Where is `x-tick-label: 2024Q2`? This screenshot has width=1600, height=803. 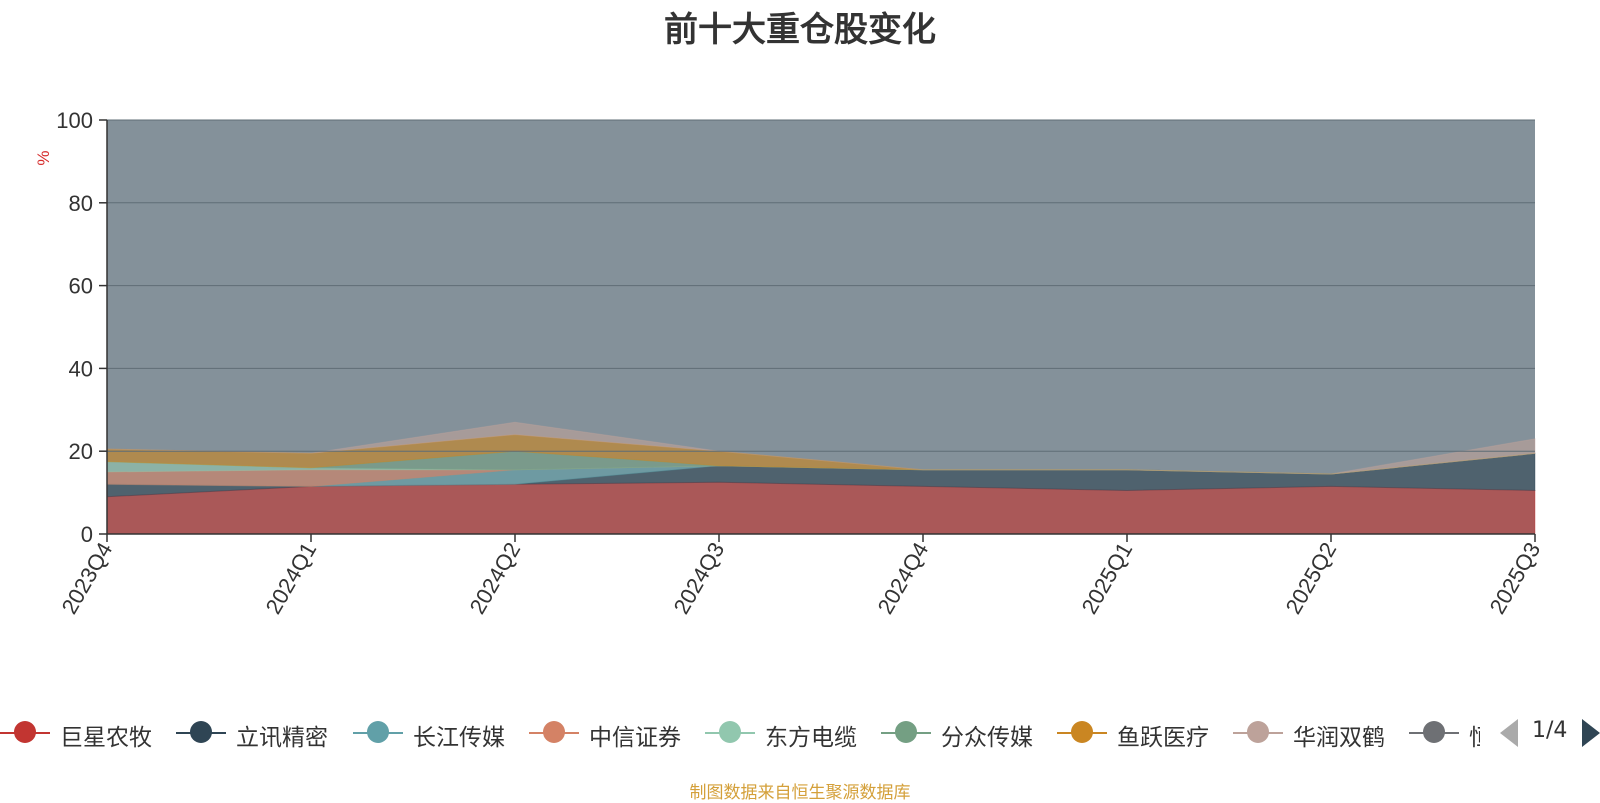 x-tick-label: 2024Q2 is located at coordinates (495, 578).